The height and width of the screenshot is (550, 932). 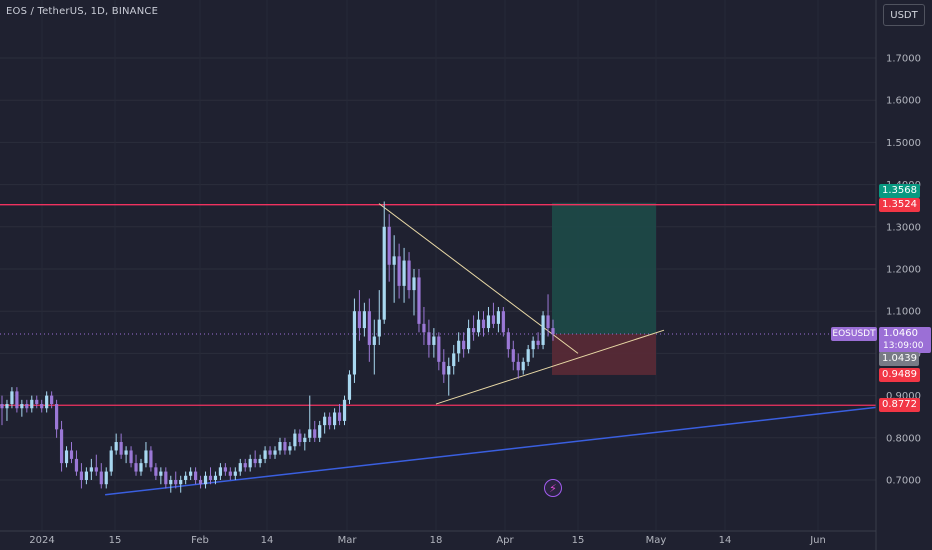 What do you see at coordinates (656, 540) in the screenshot?
I see `time-tick-label: May` at bounding box center [656, 540].